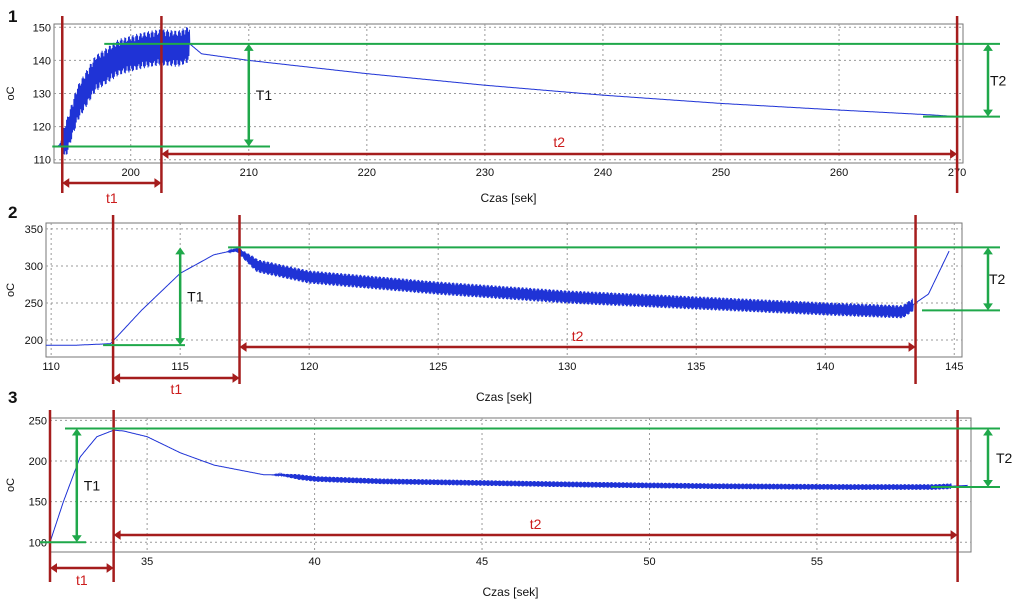 The width and height of the screenshot is (1017, 616). I want to click on x-tick-label: 35, so click(147, 562).